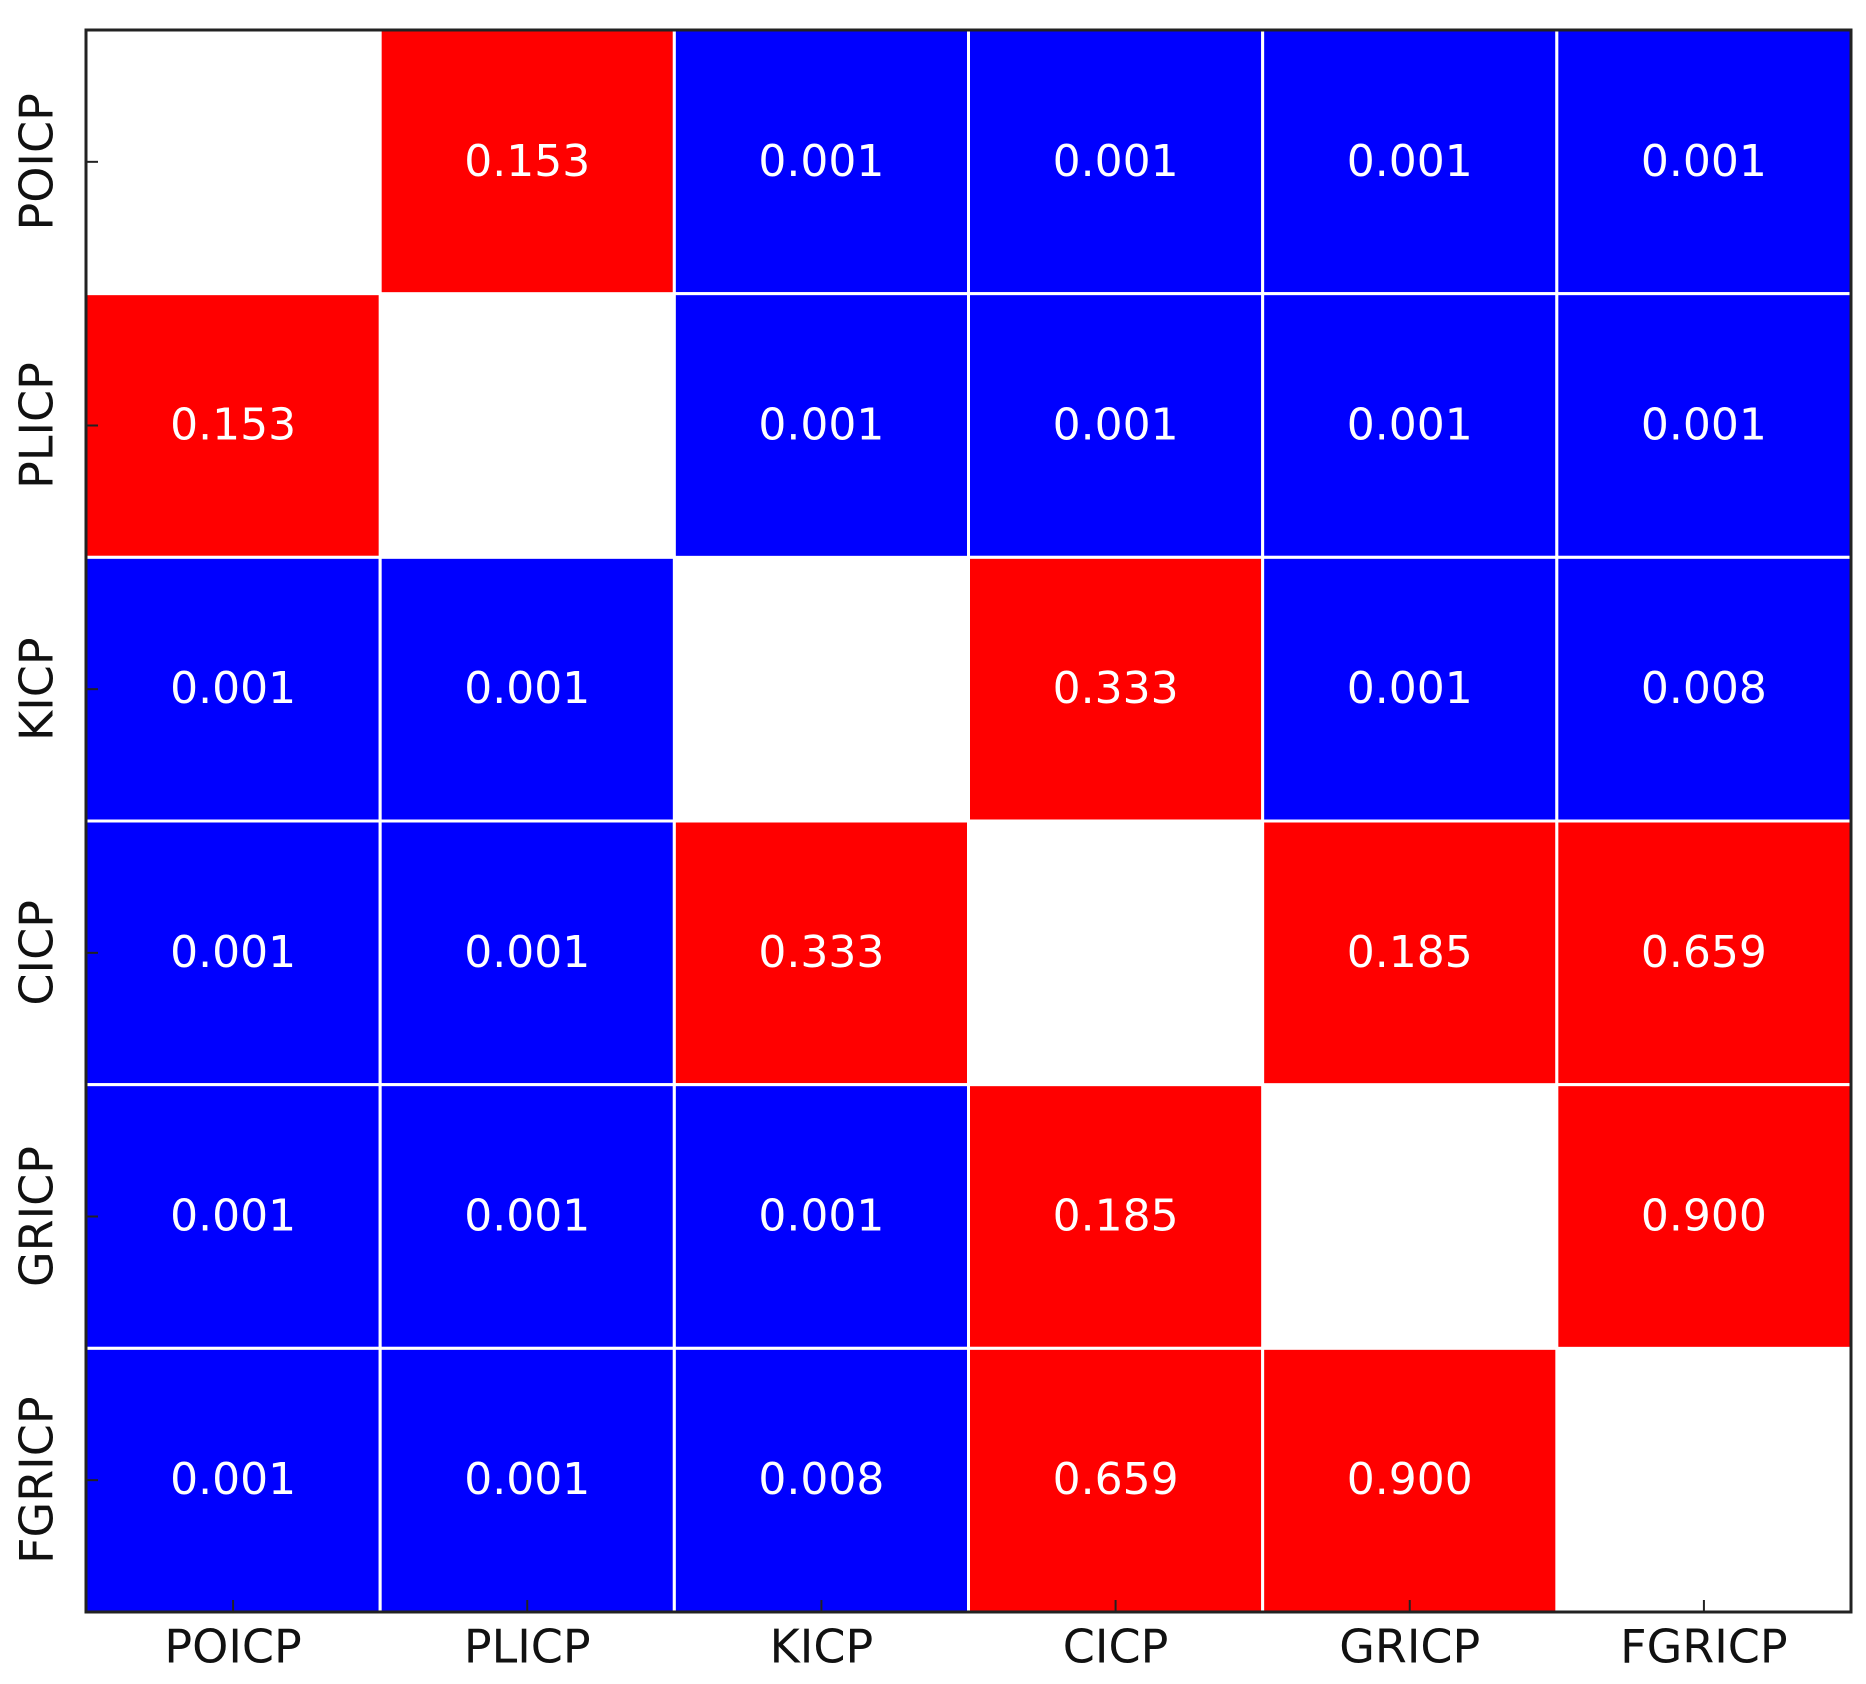 Image resolution: width=1866 pixels, height=1684 pixels. I want to click on y-tick-label: POICP, so click(37, 161).